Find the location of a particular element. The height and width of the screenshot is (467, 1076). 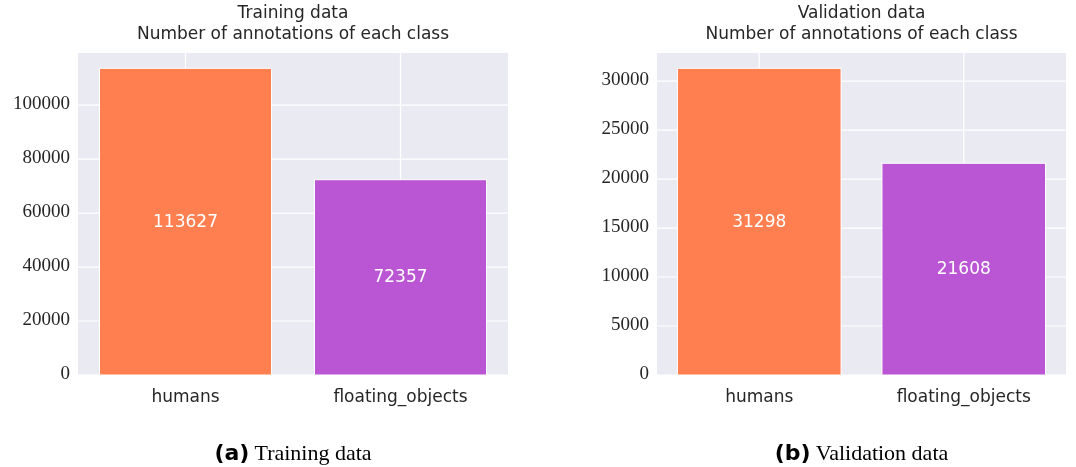

data-label: 31298 is located at coordinates (759, 220).